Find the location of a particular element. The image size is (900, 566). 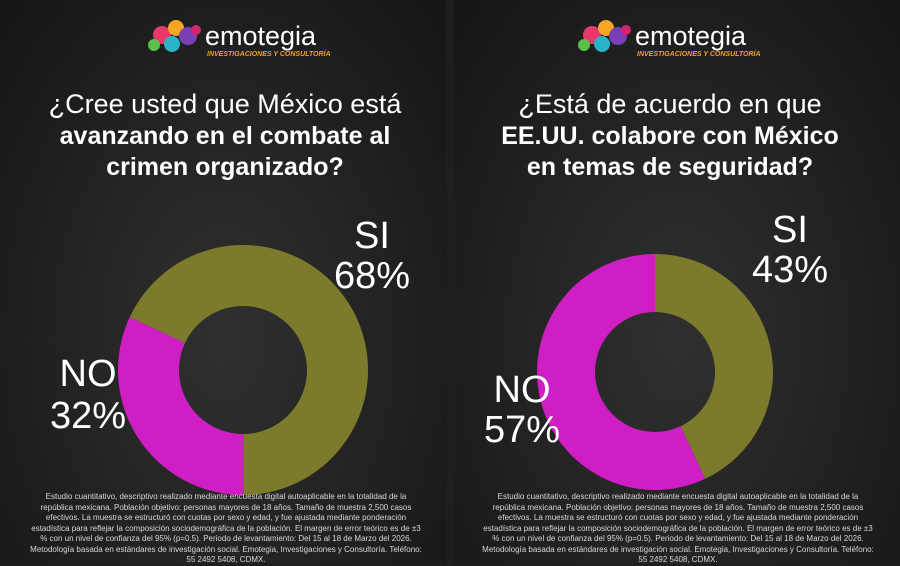

chart-title: avanzando en el combate al is located at coordinates (225, 136).